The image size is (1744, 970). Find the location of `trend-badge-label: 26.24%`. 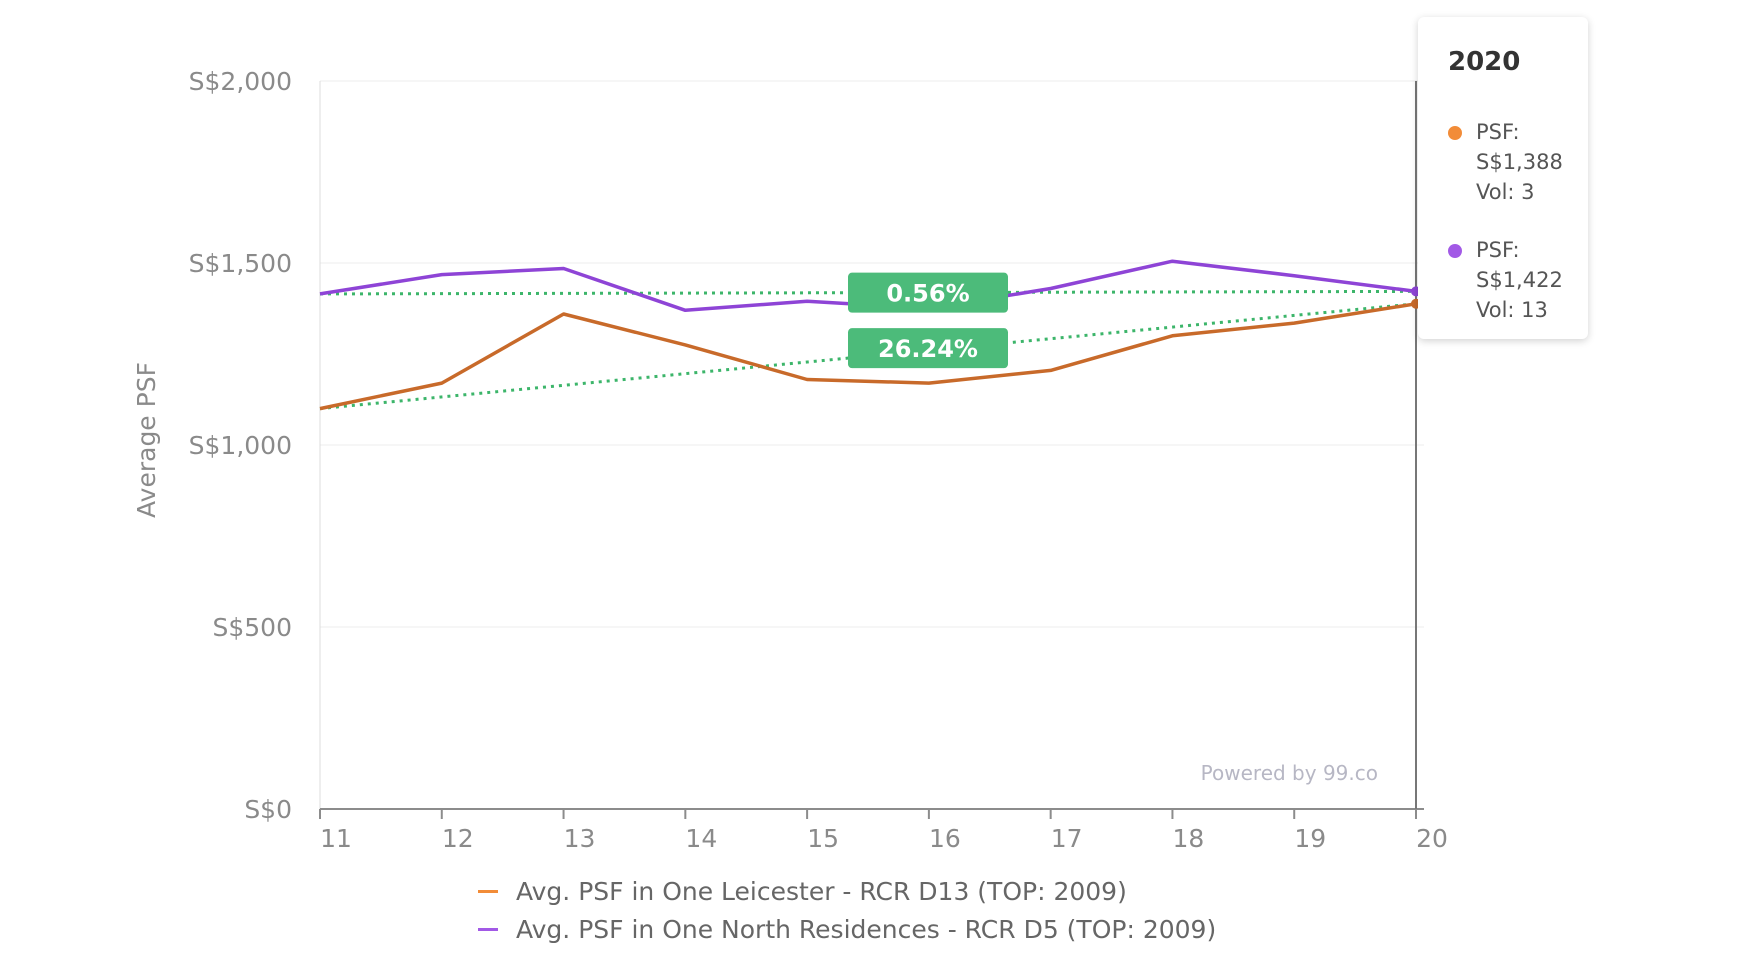

trend-badge-label: 26.24% is located at coordinates (928, 349).